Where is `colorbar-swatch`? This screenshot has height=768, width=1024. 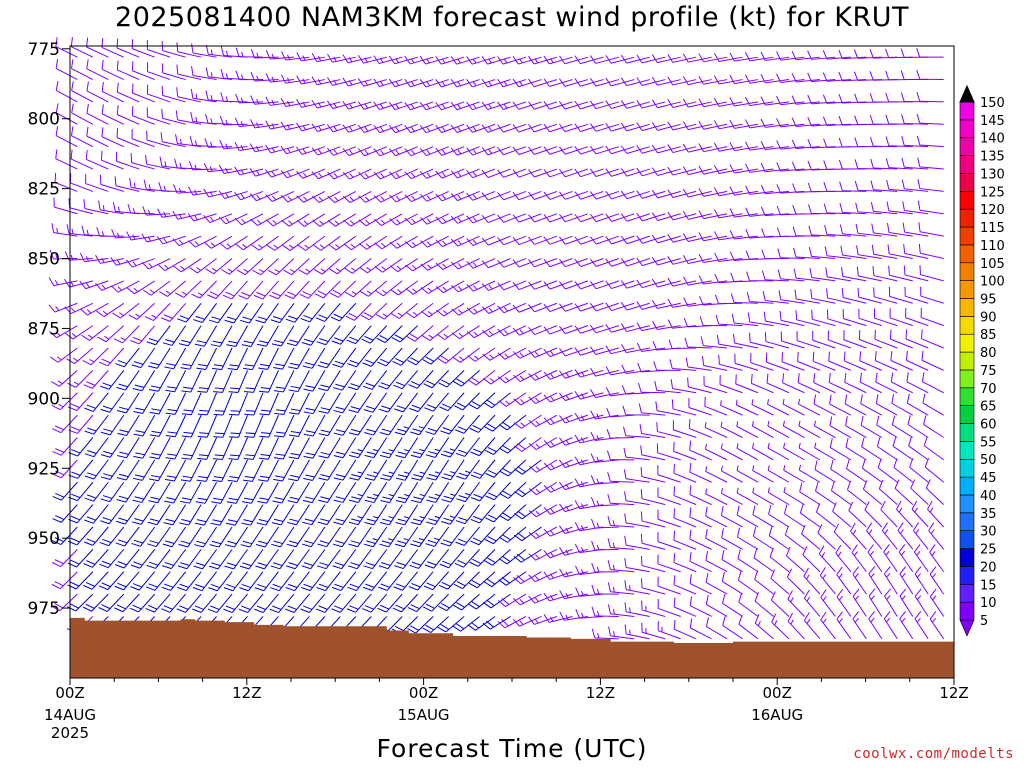
colorbar-swatch is located at coordinates (967, 396).